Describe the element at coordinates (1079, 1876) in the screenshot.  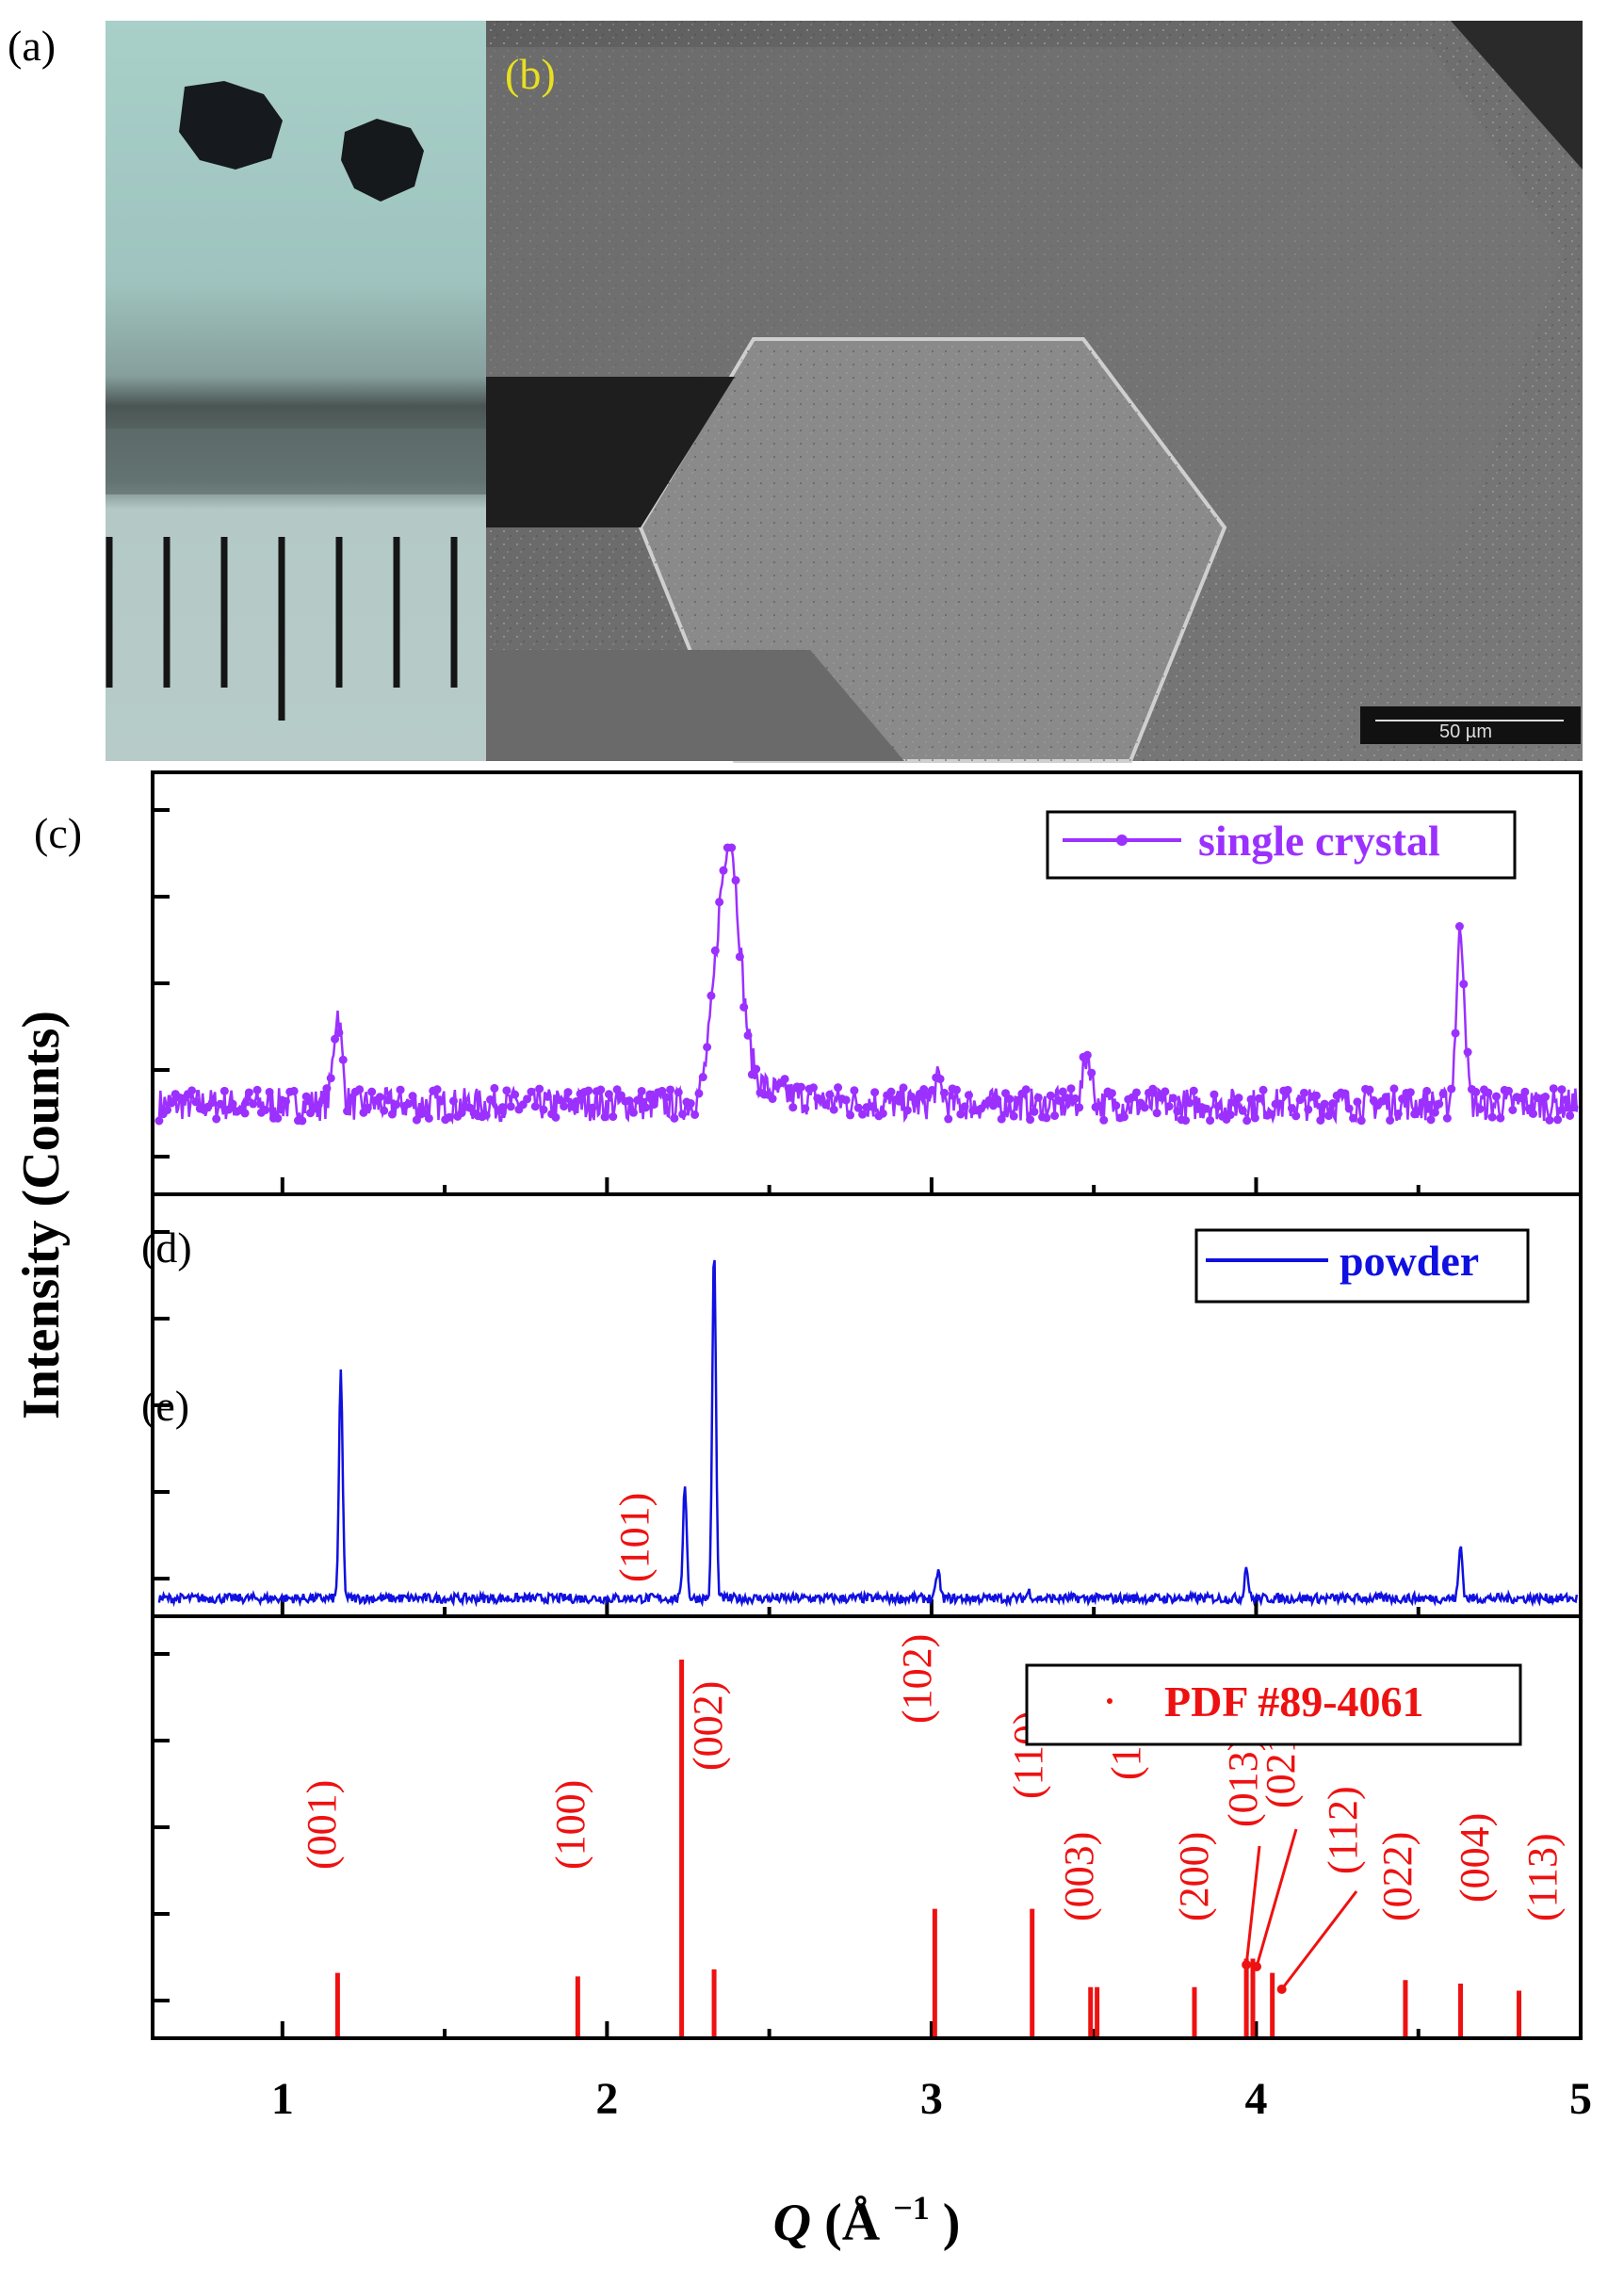
I see `reflection-label: (003)` at that location.